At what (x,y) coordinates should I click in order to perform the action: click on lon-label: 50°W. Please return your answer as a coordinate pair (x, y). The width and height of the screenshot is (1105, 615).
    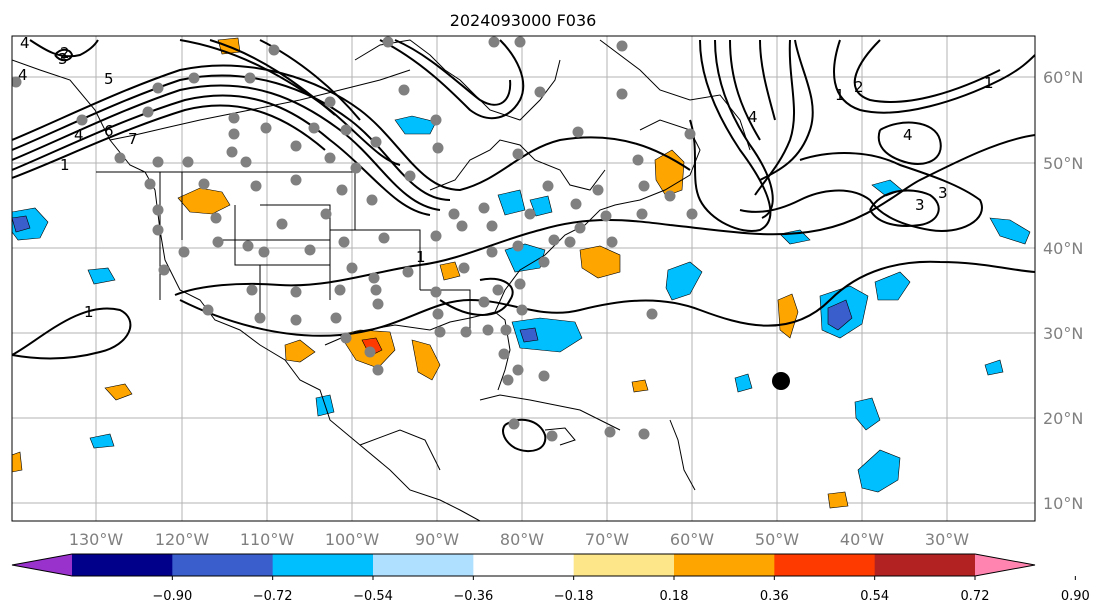
    Looking at the image, I should click on (777, 539).